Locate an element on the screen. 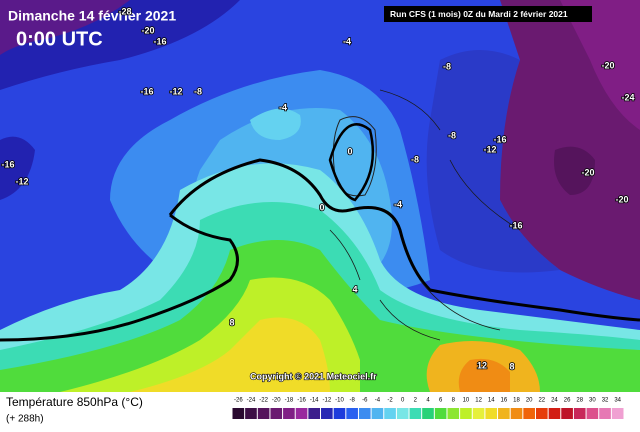 This screenshot has width=640, height=432. legend-tick-label: 30 is located at coordinates (592, 401).